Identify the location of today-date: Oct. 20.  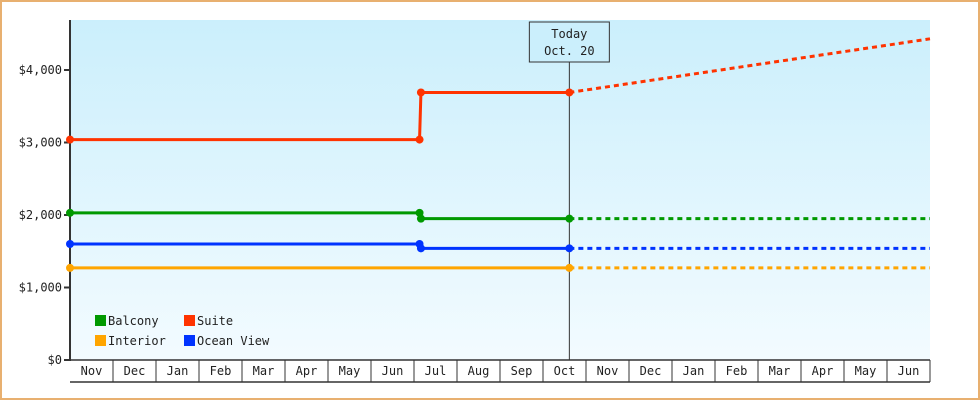
(569, 51).